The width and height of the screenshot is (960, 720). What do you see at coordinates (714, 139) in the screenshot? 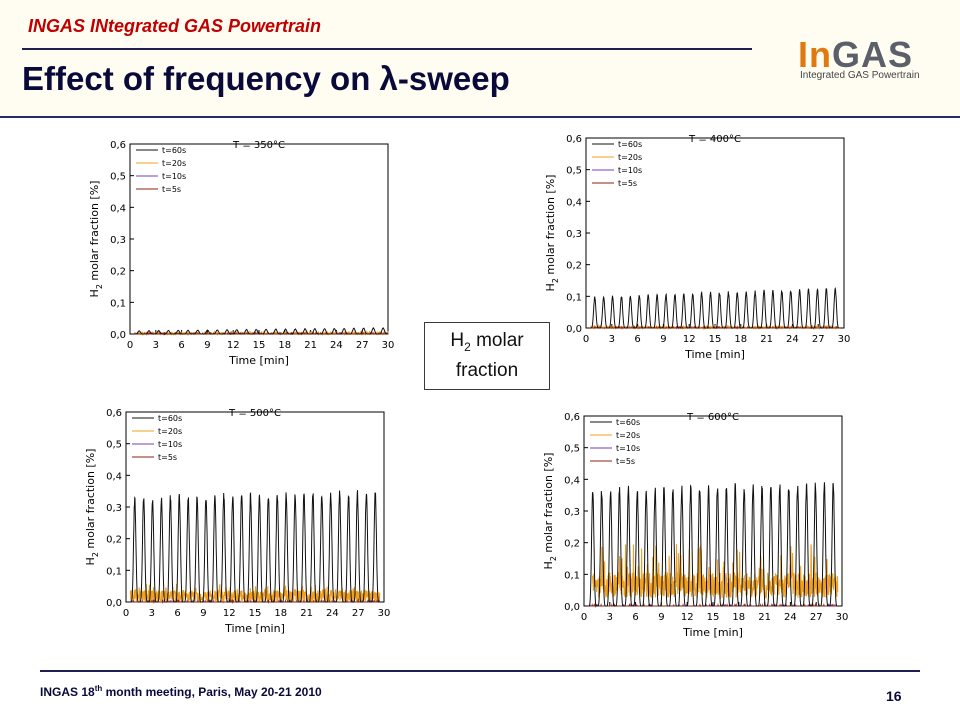
I see `chart-title: T = 400°C` at bounding box center [714, 139].